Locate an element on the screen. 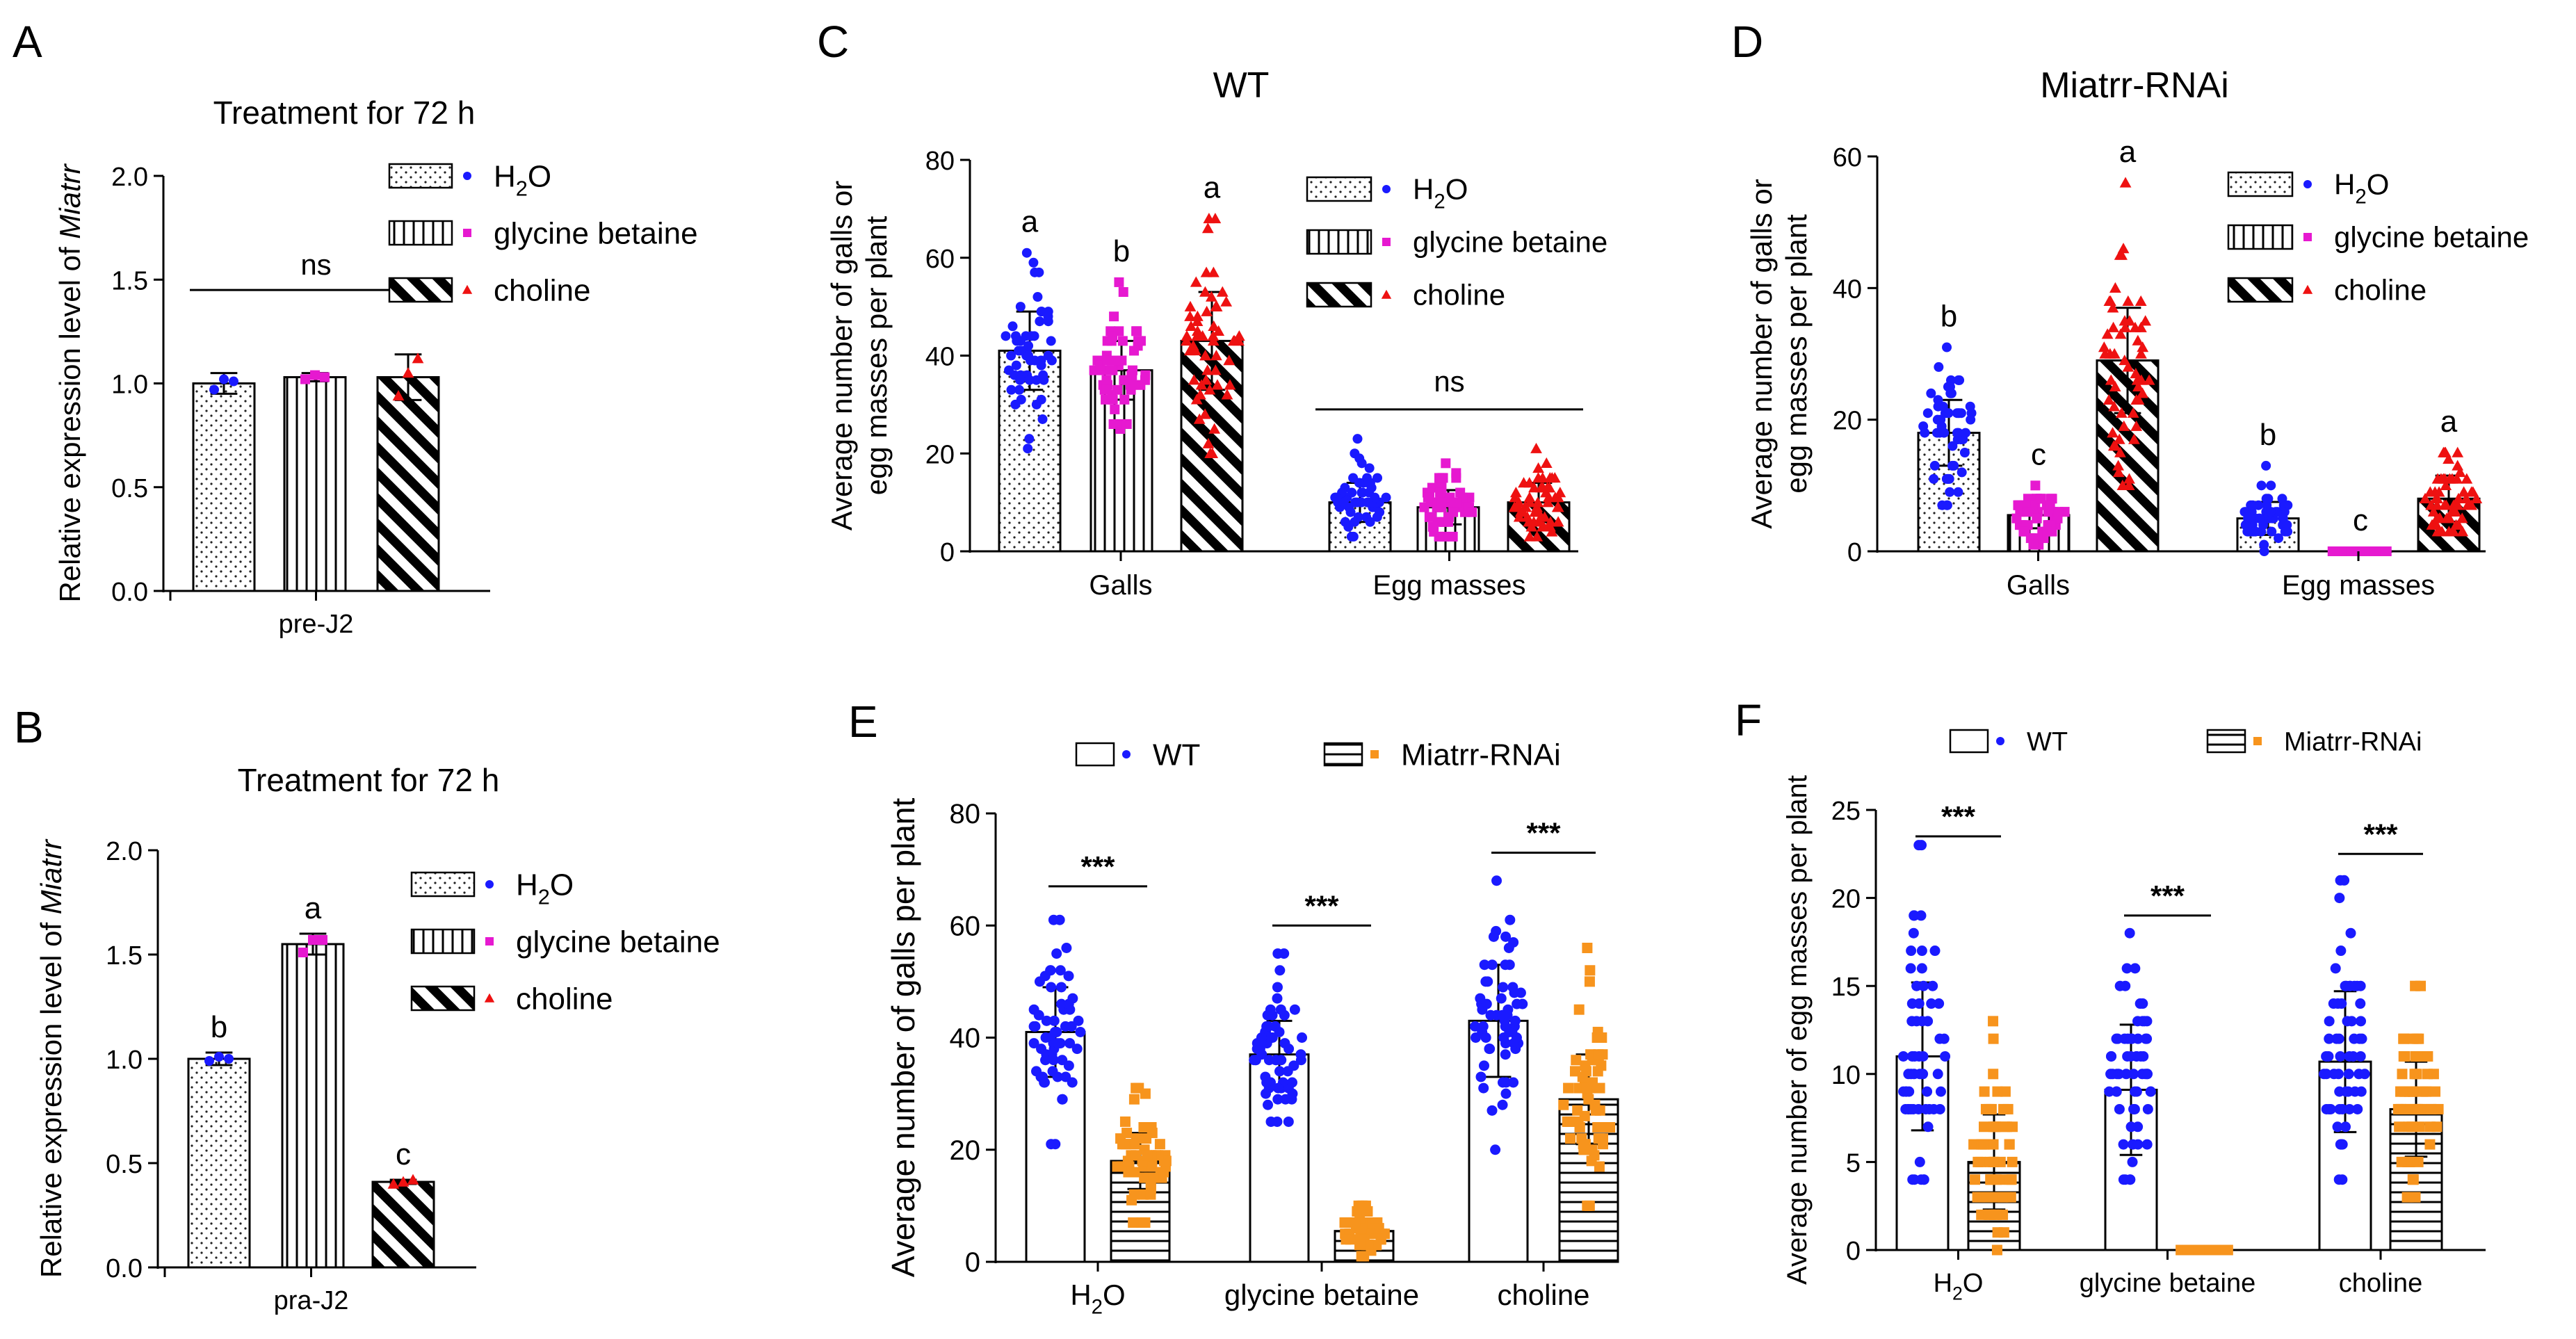 This screenshot has width=2576, height=1339. y-tick-label: 80 is located at coordinates (940, 161).